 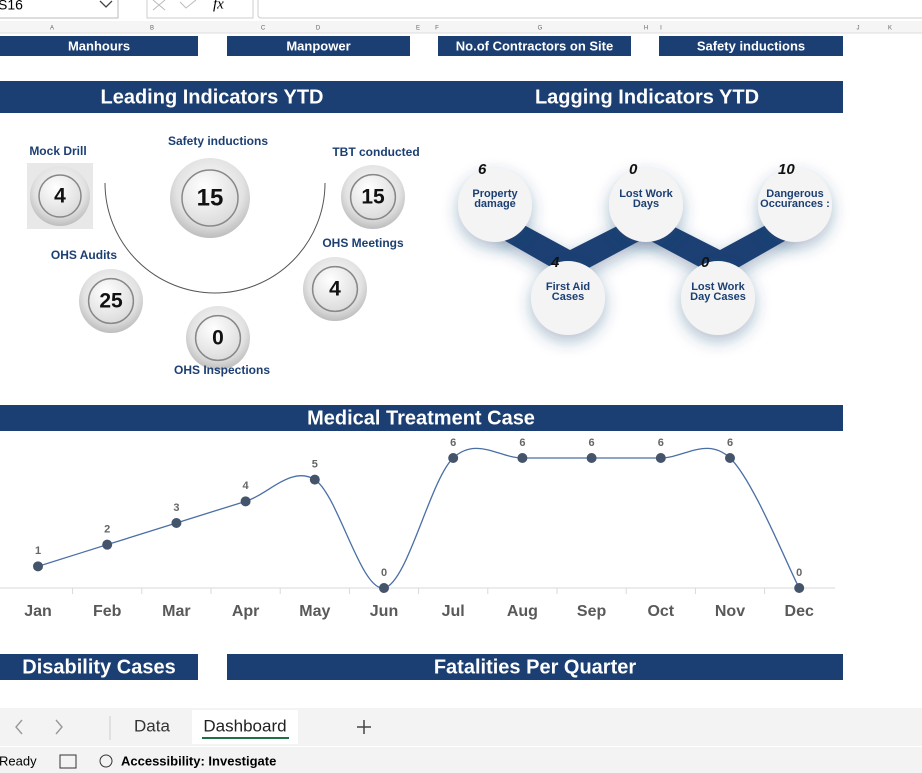 What do you see at coordinates (421, 418) in the screenshot?
I see `medical-banner` at bounding box center [421, 418].